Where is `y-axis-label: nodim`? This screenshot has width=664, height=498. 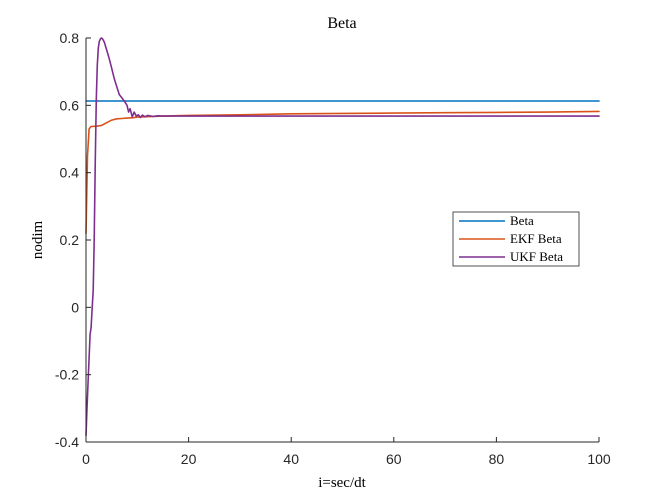 y-axis-label: nodim is located at coordinates (38, 240).